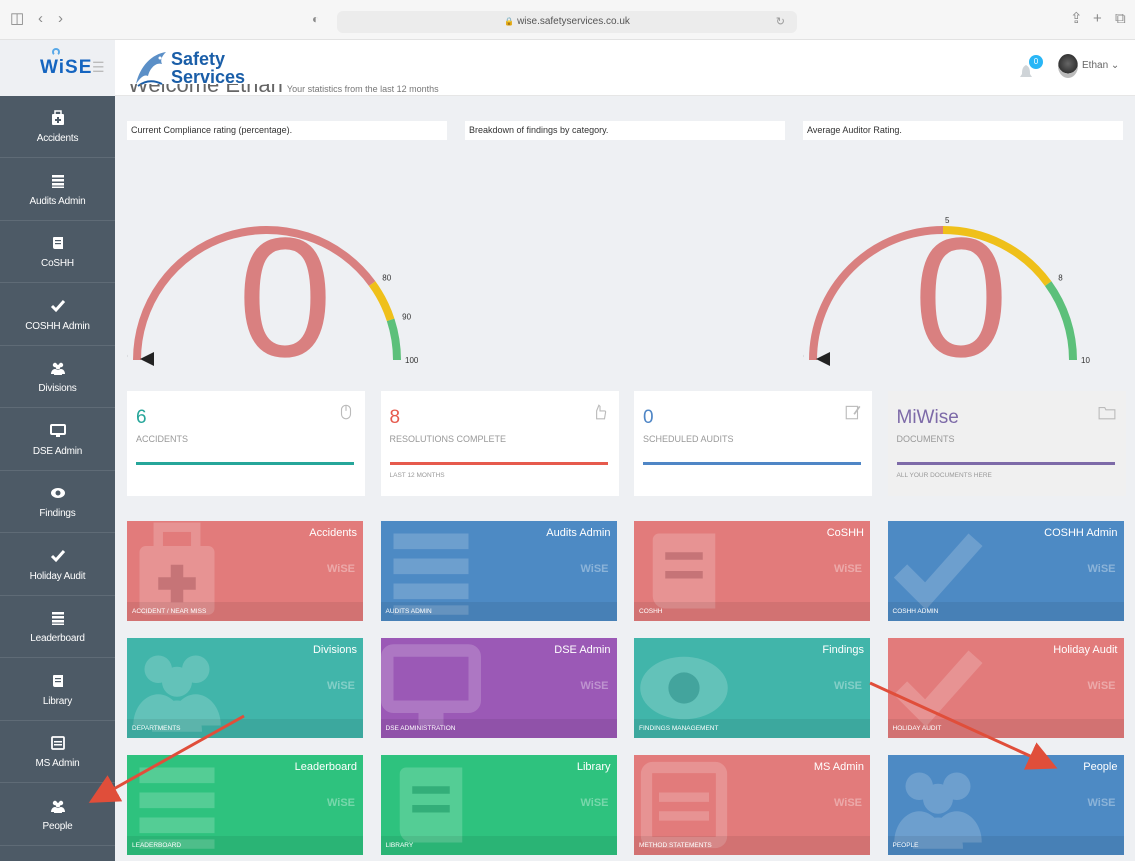  I want to click on notification-count-badge: 0, so click(1036, 62).